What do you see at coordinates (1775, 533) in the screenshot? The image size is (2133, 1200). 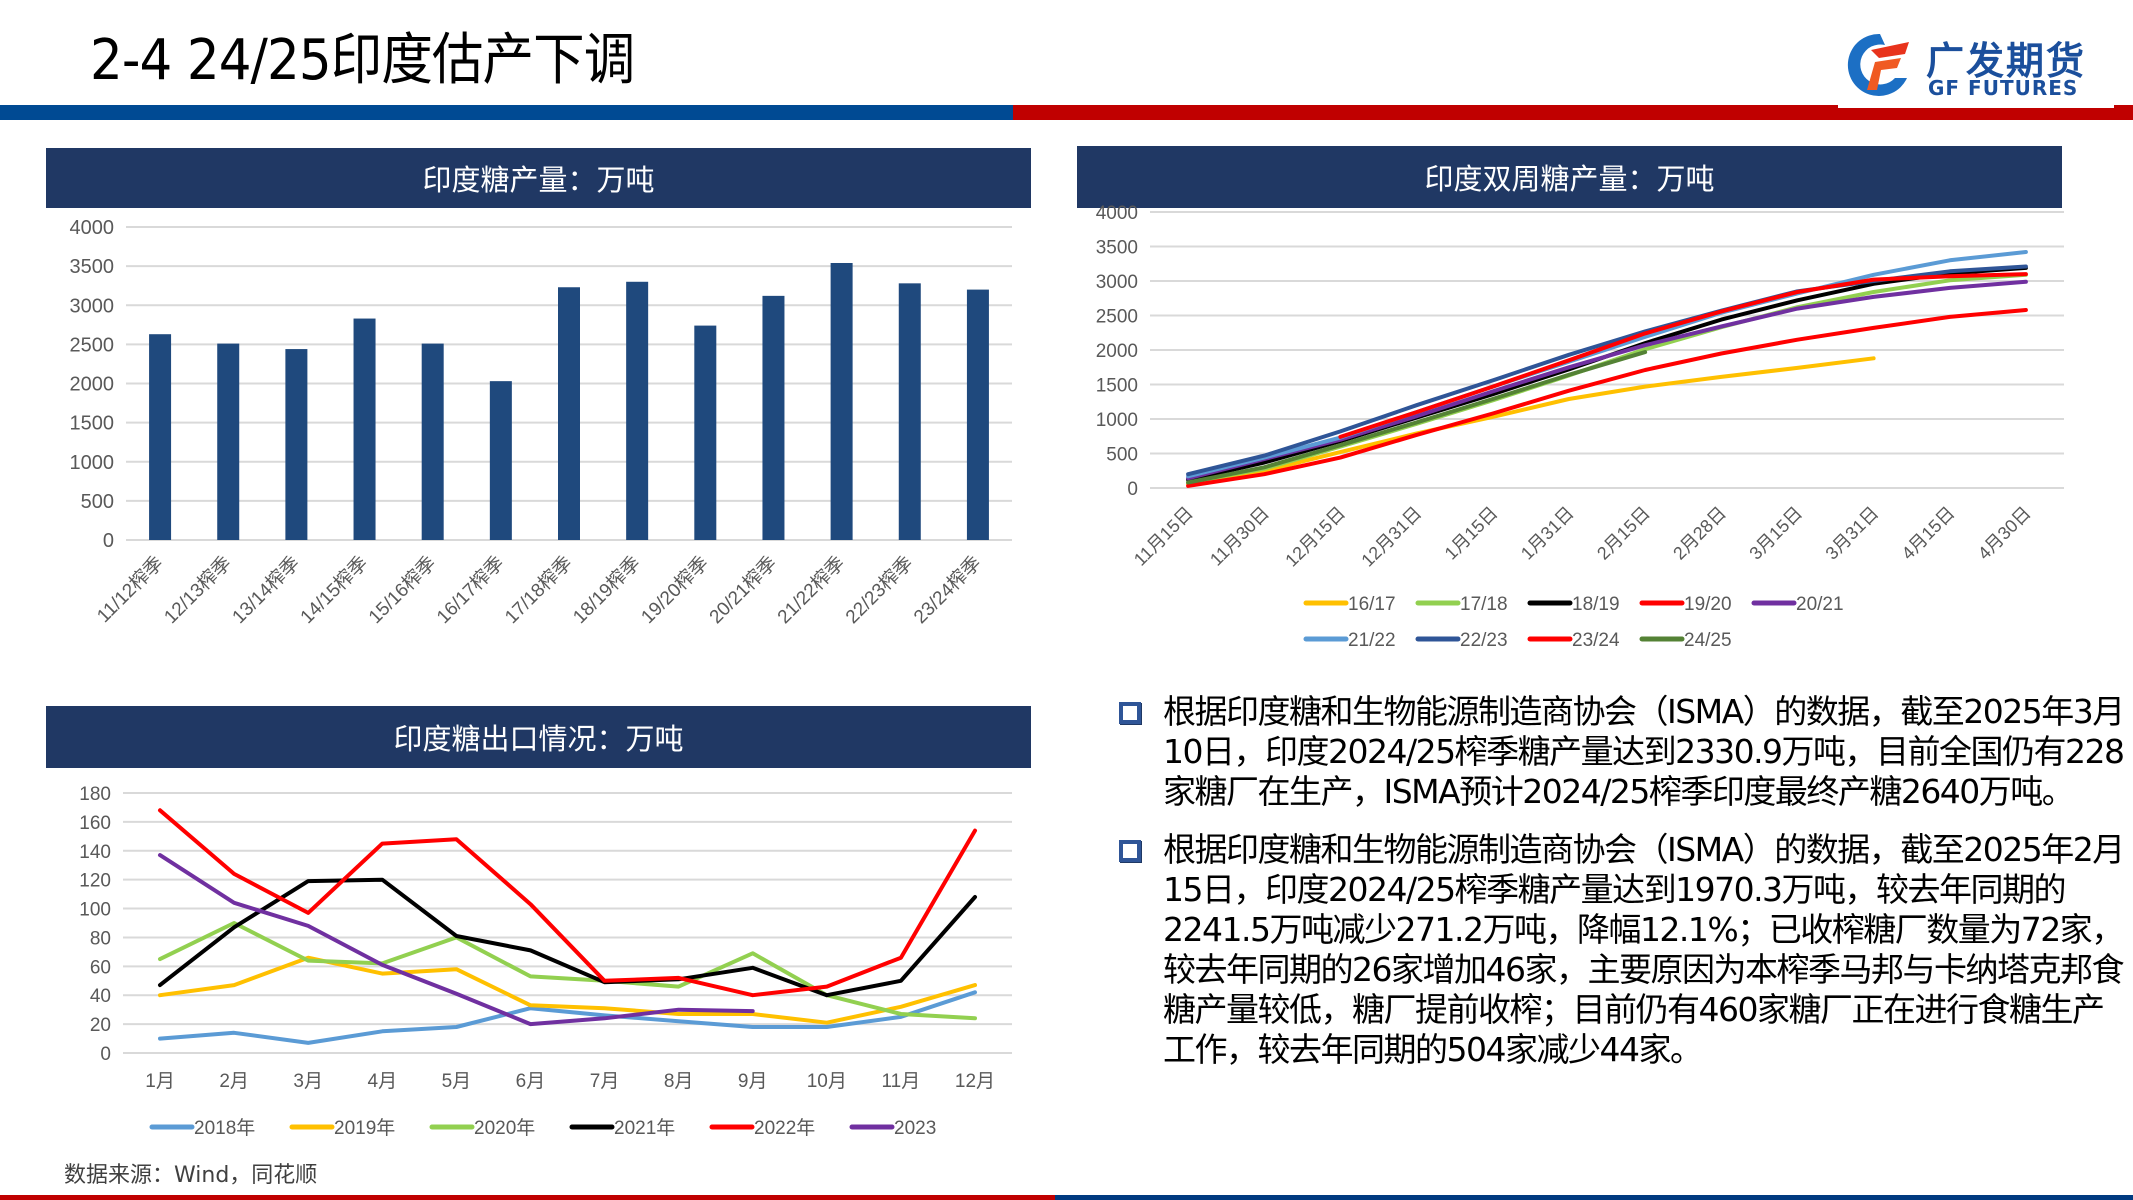 I see `x-tick-label: 3月15日` at bounding box center [1775, 533].